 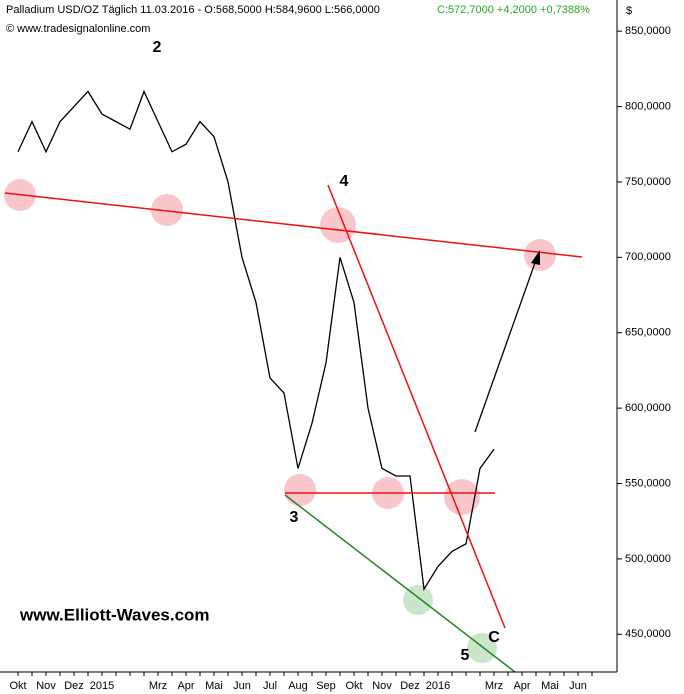 I want to click on chart-title-change: C:572,7000 +4,2000 +0,7388%, so click(x=513, y=10).